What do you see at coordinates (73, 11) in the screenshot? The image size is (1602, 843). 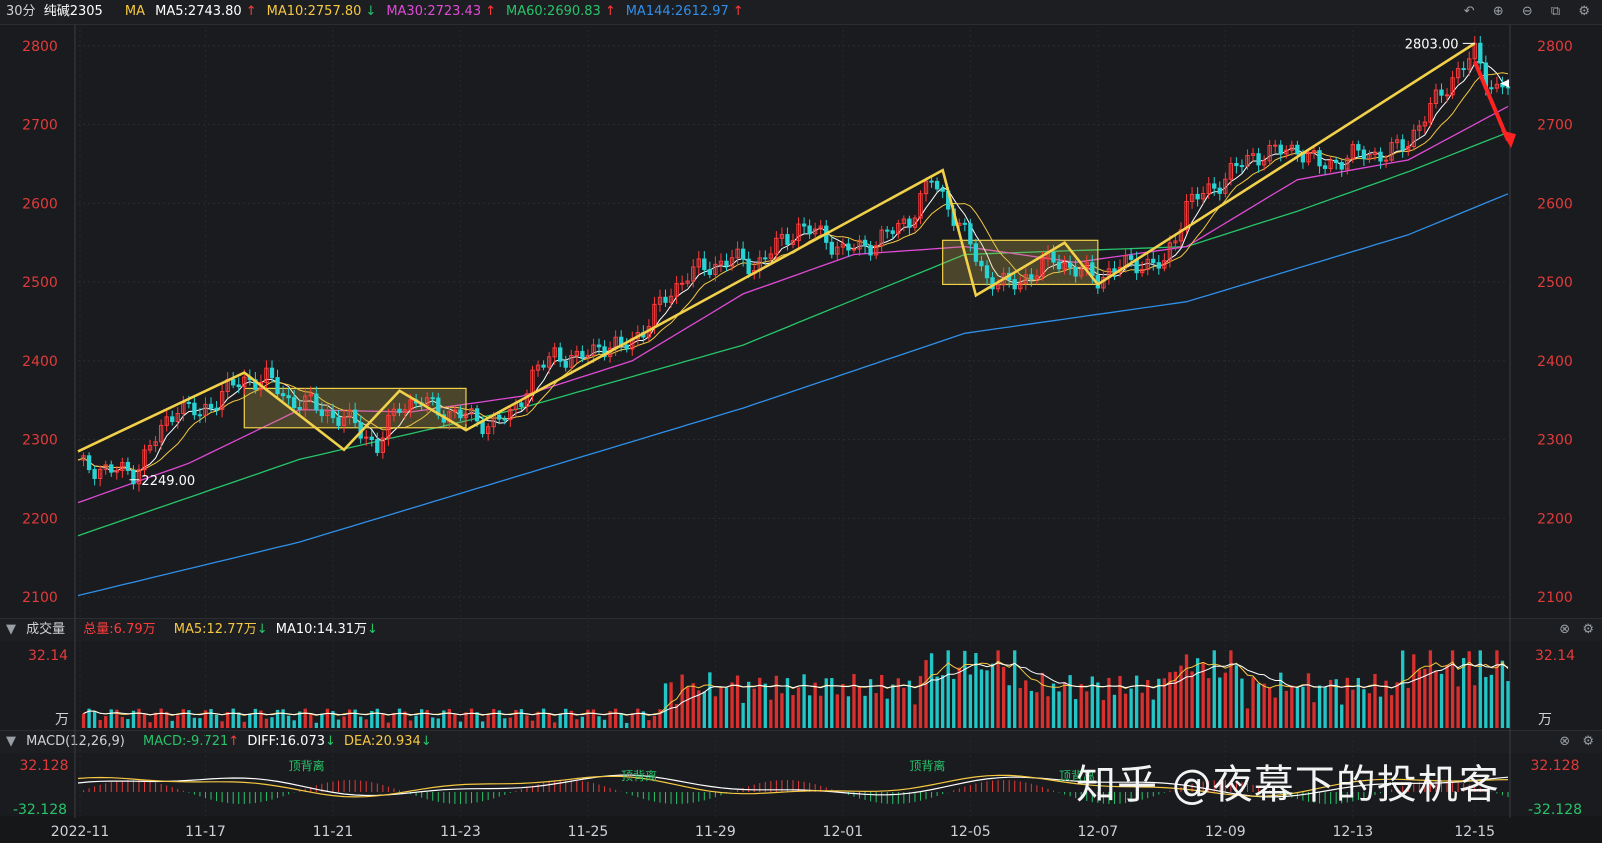 I see `symbol-label: 纯碱2305` at bounding box center [73, 11].